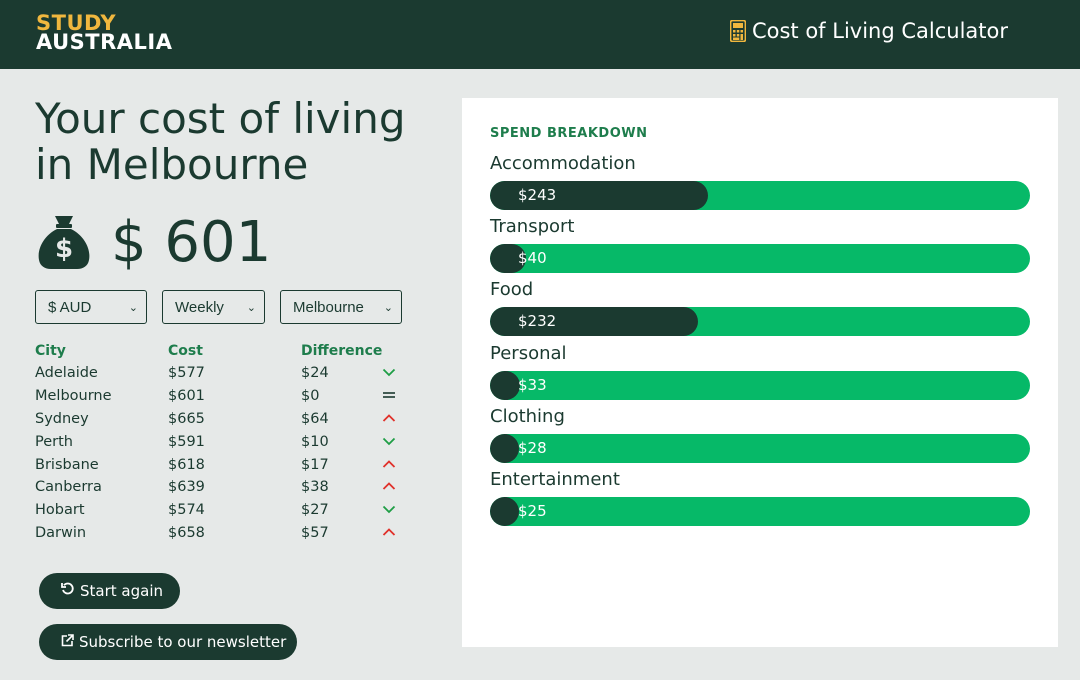  I want to click on study-australia-logo: STUDY AUSTRALIA, so click(104, 32).